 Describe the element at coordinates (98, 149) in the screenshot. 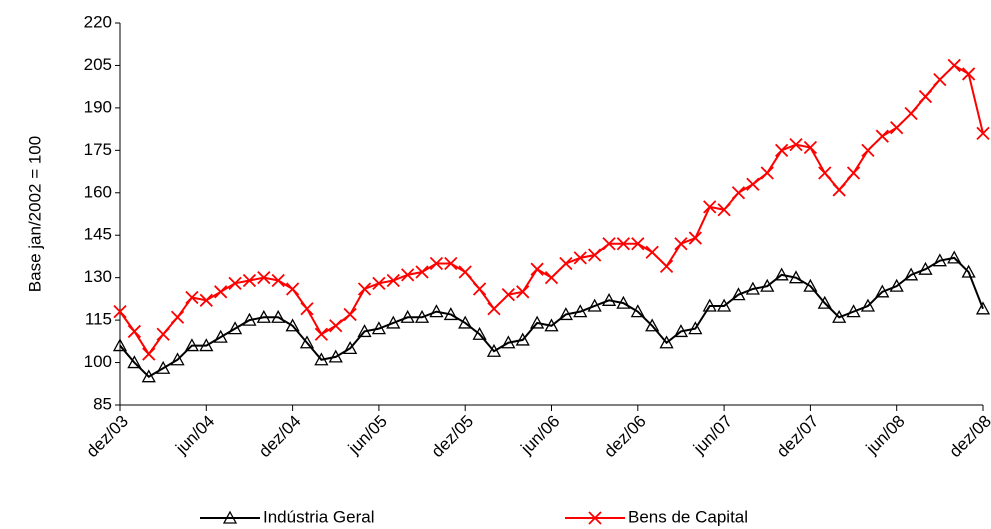

I see `y-tick-label: 175` at that location.